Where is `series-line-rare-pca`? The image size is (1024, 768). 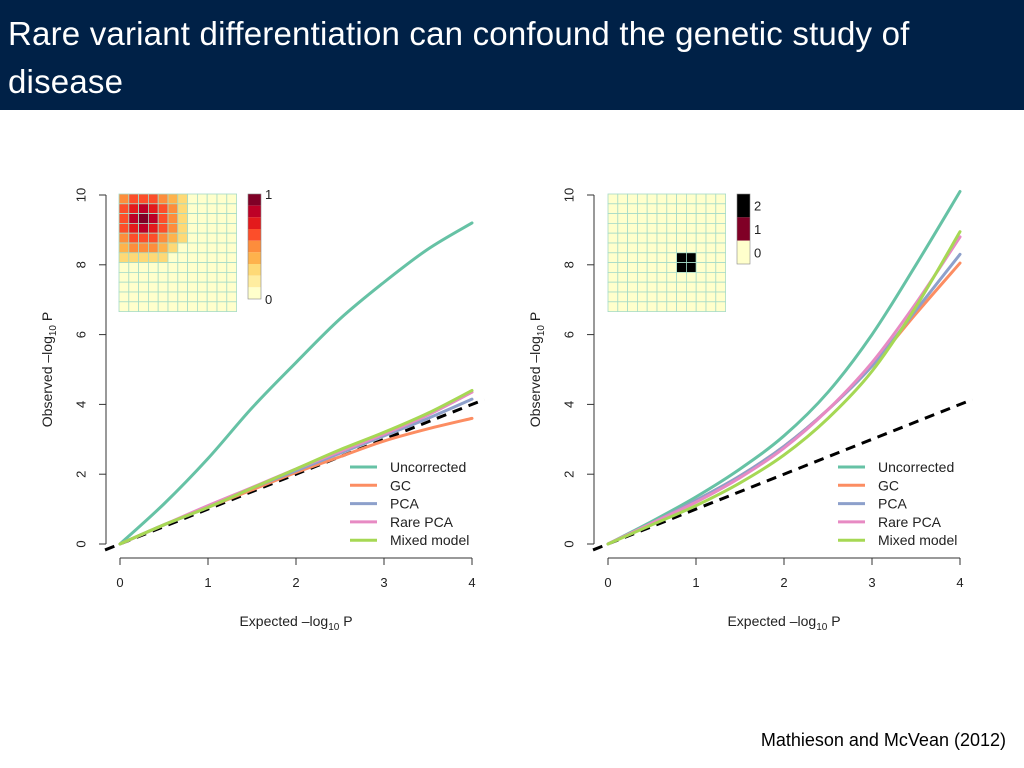
series-line-rare-pca is located at coordinates (784, 390).